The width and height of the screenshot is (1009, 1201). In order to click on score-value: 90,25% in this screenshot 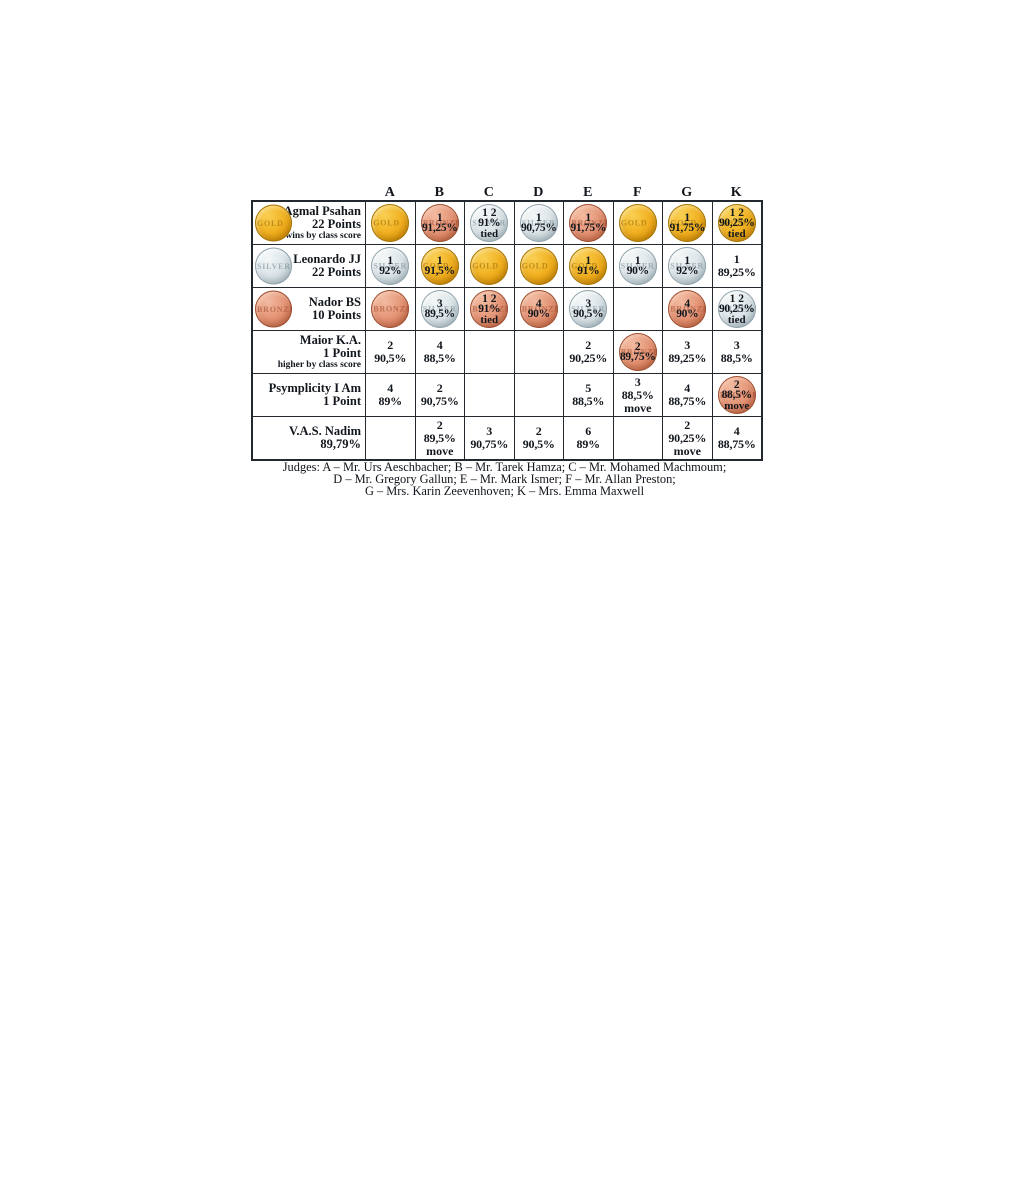, I will do `click(736, 308)`.